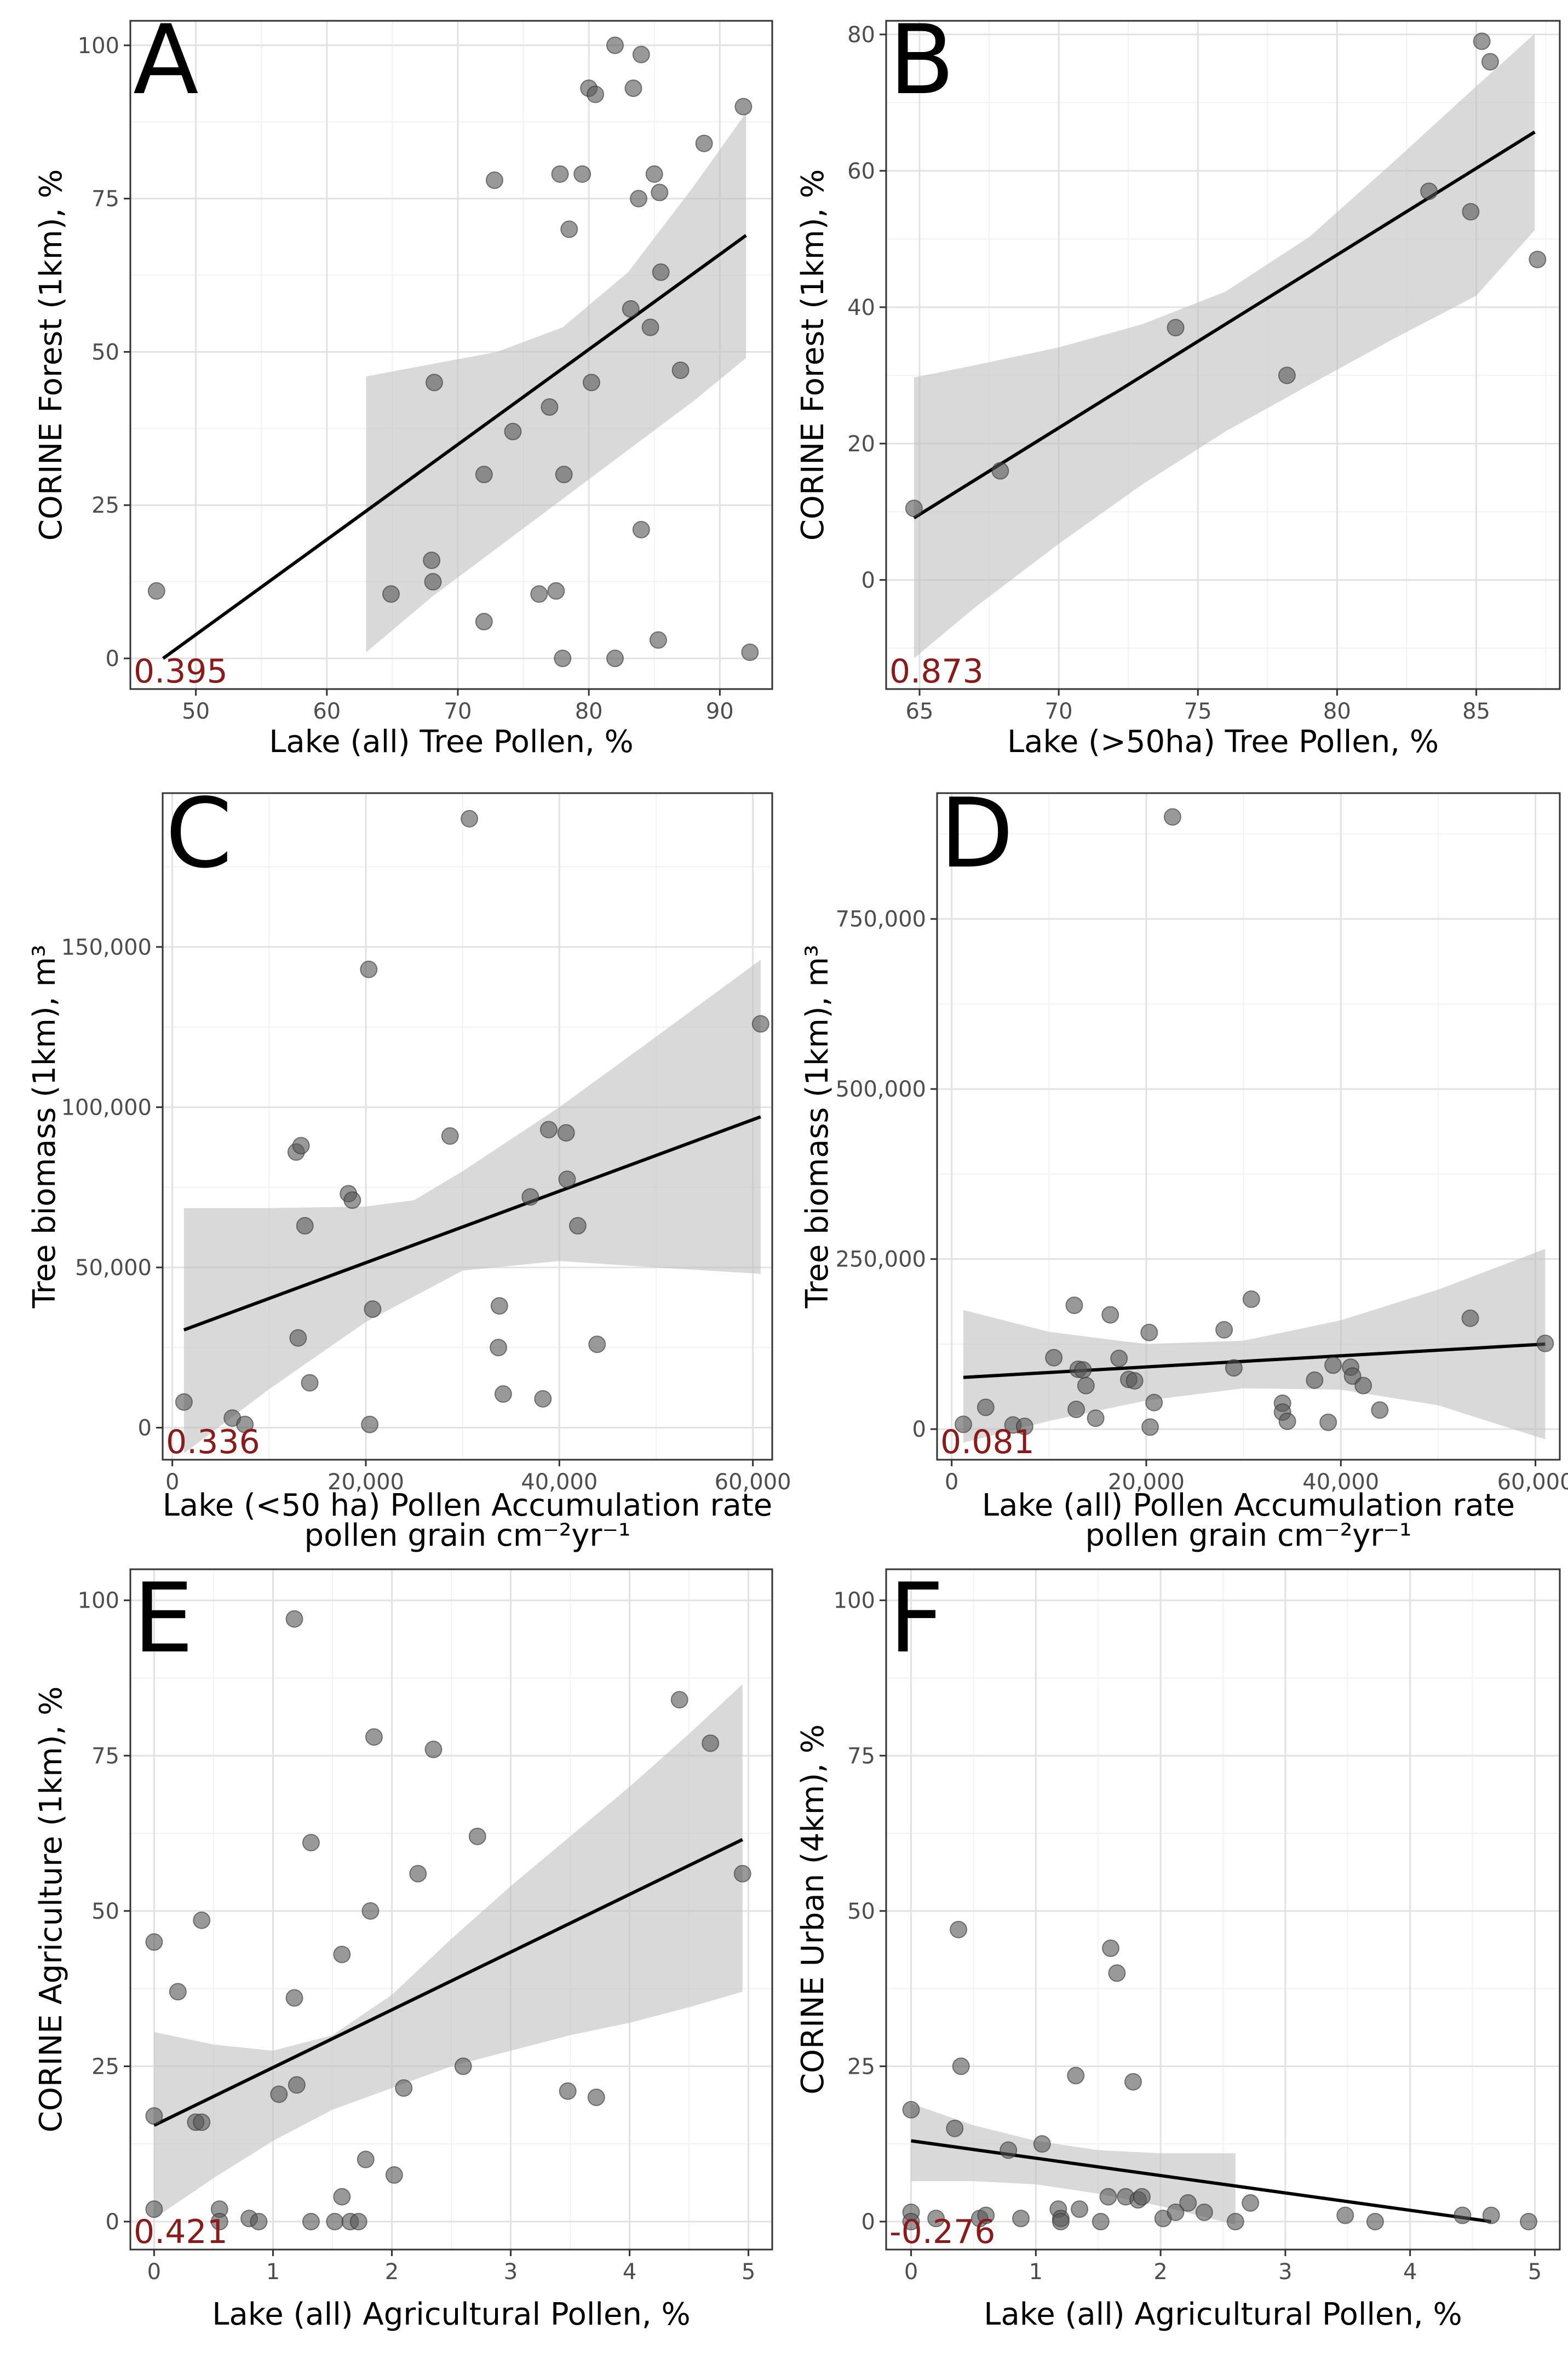 This screenshot has height=2358, width=1568. I want to click on y-tick-label: 50, so click(105, 1911).